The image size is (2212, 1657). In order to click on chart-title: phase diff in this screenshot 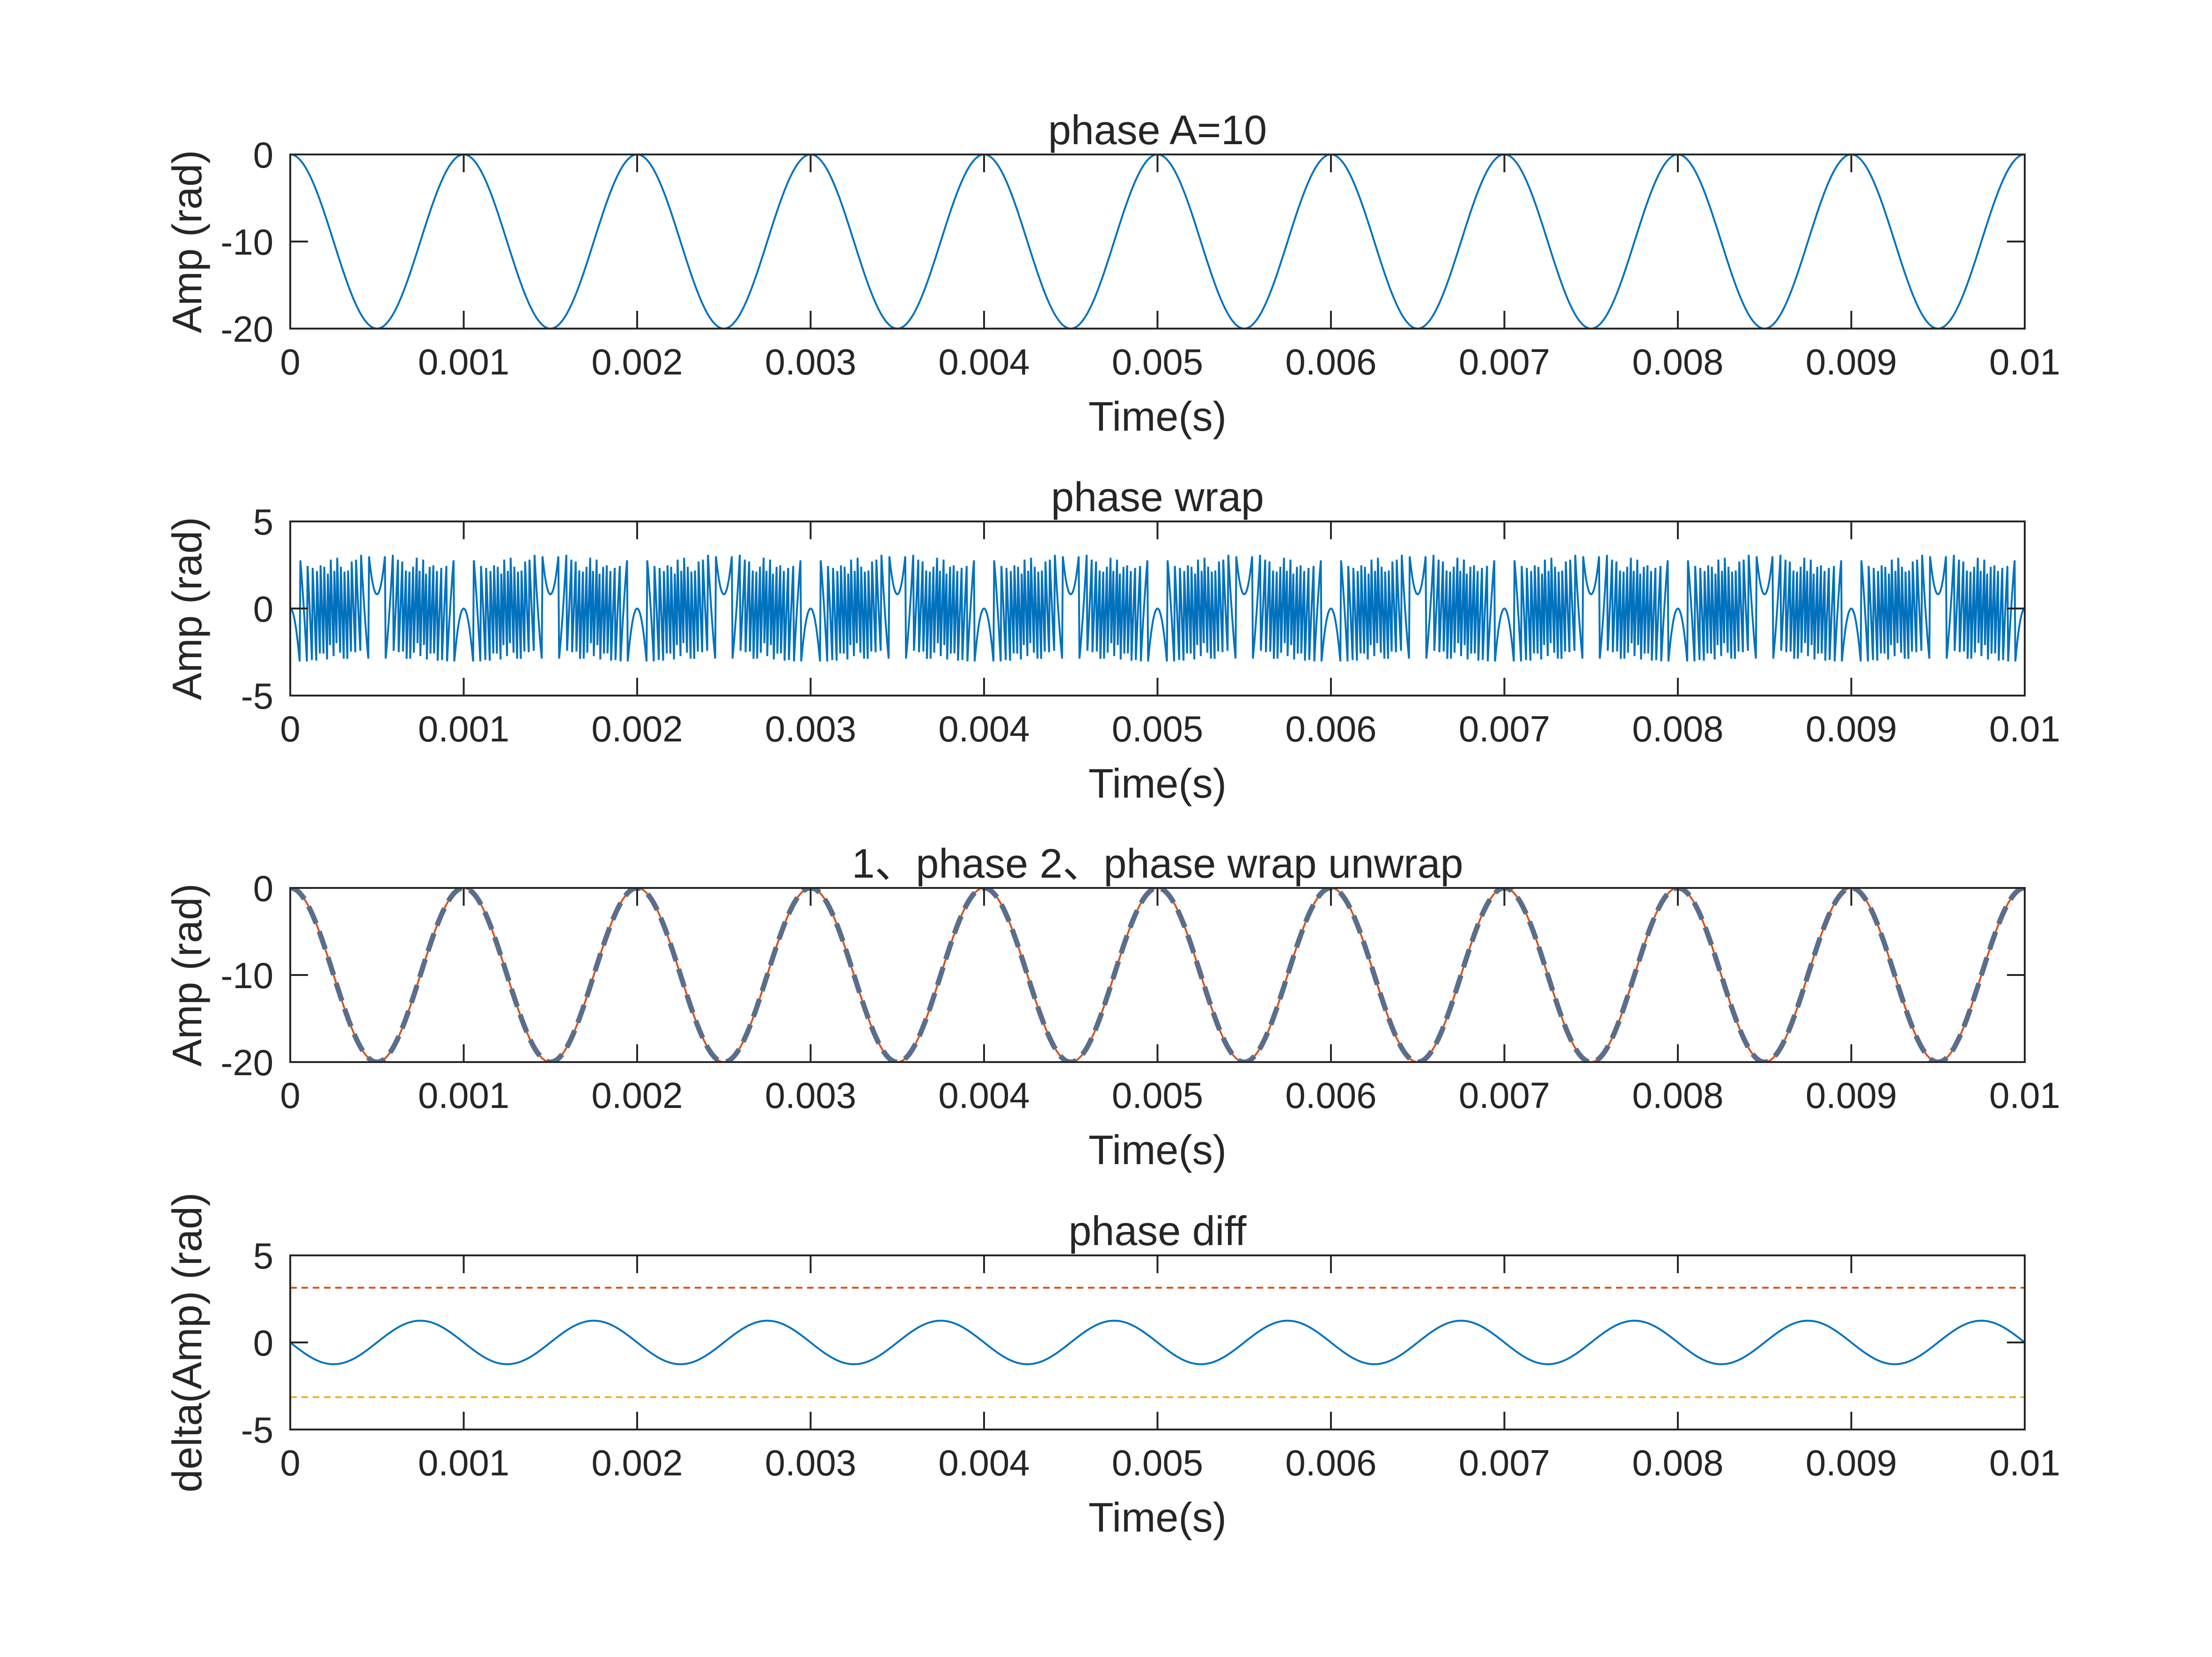, I will do `click(1157, 1231)`.